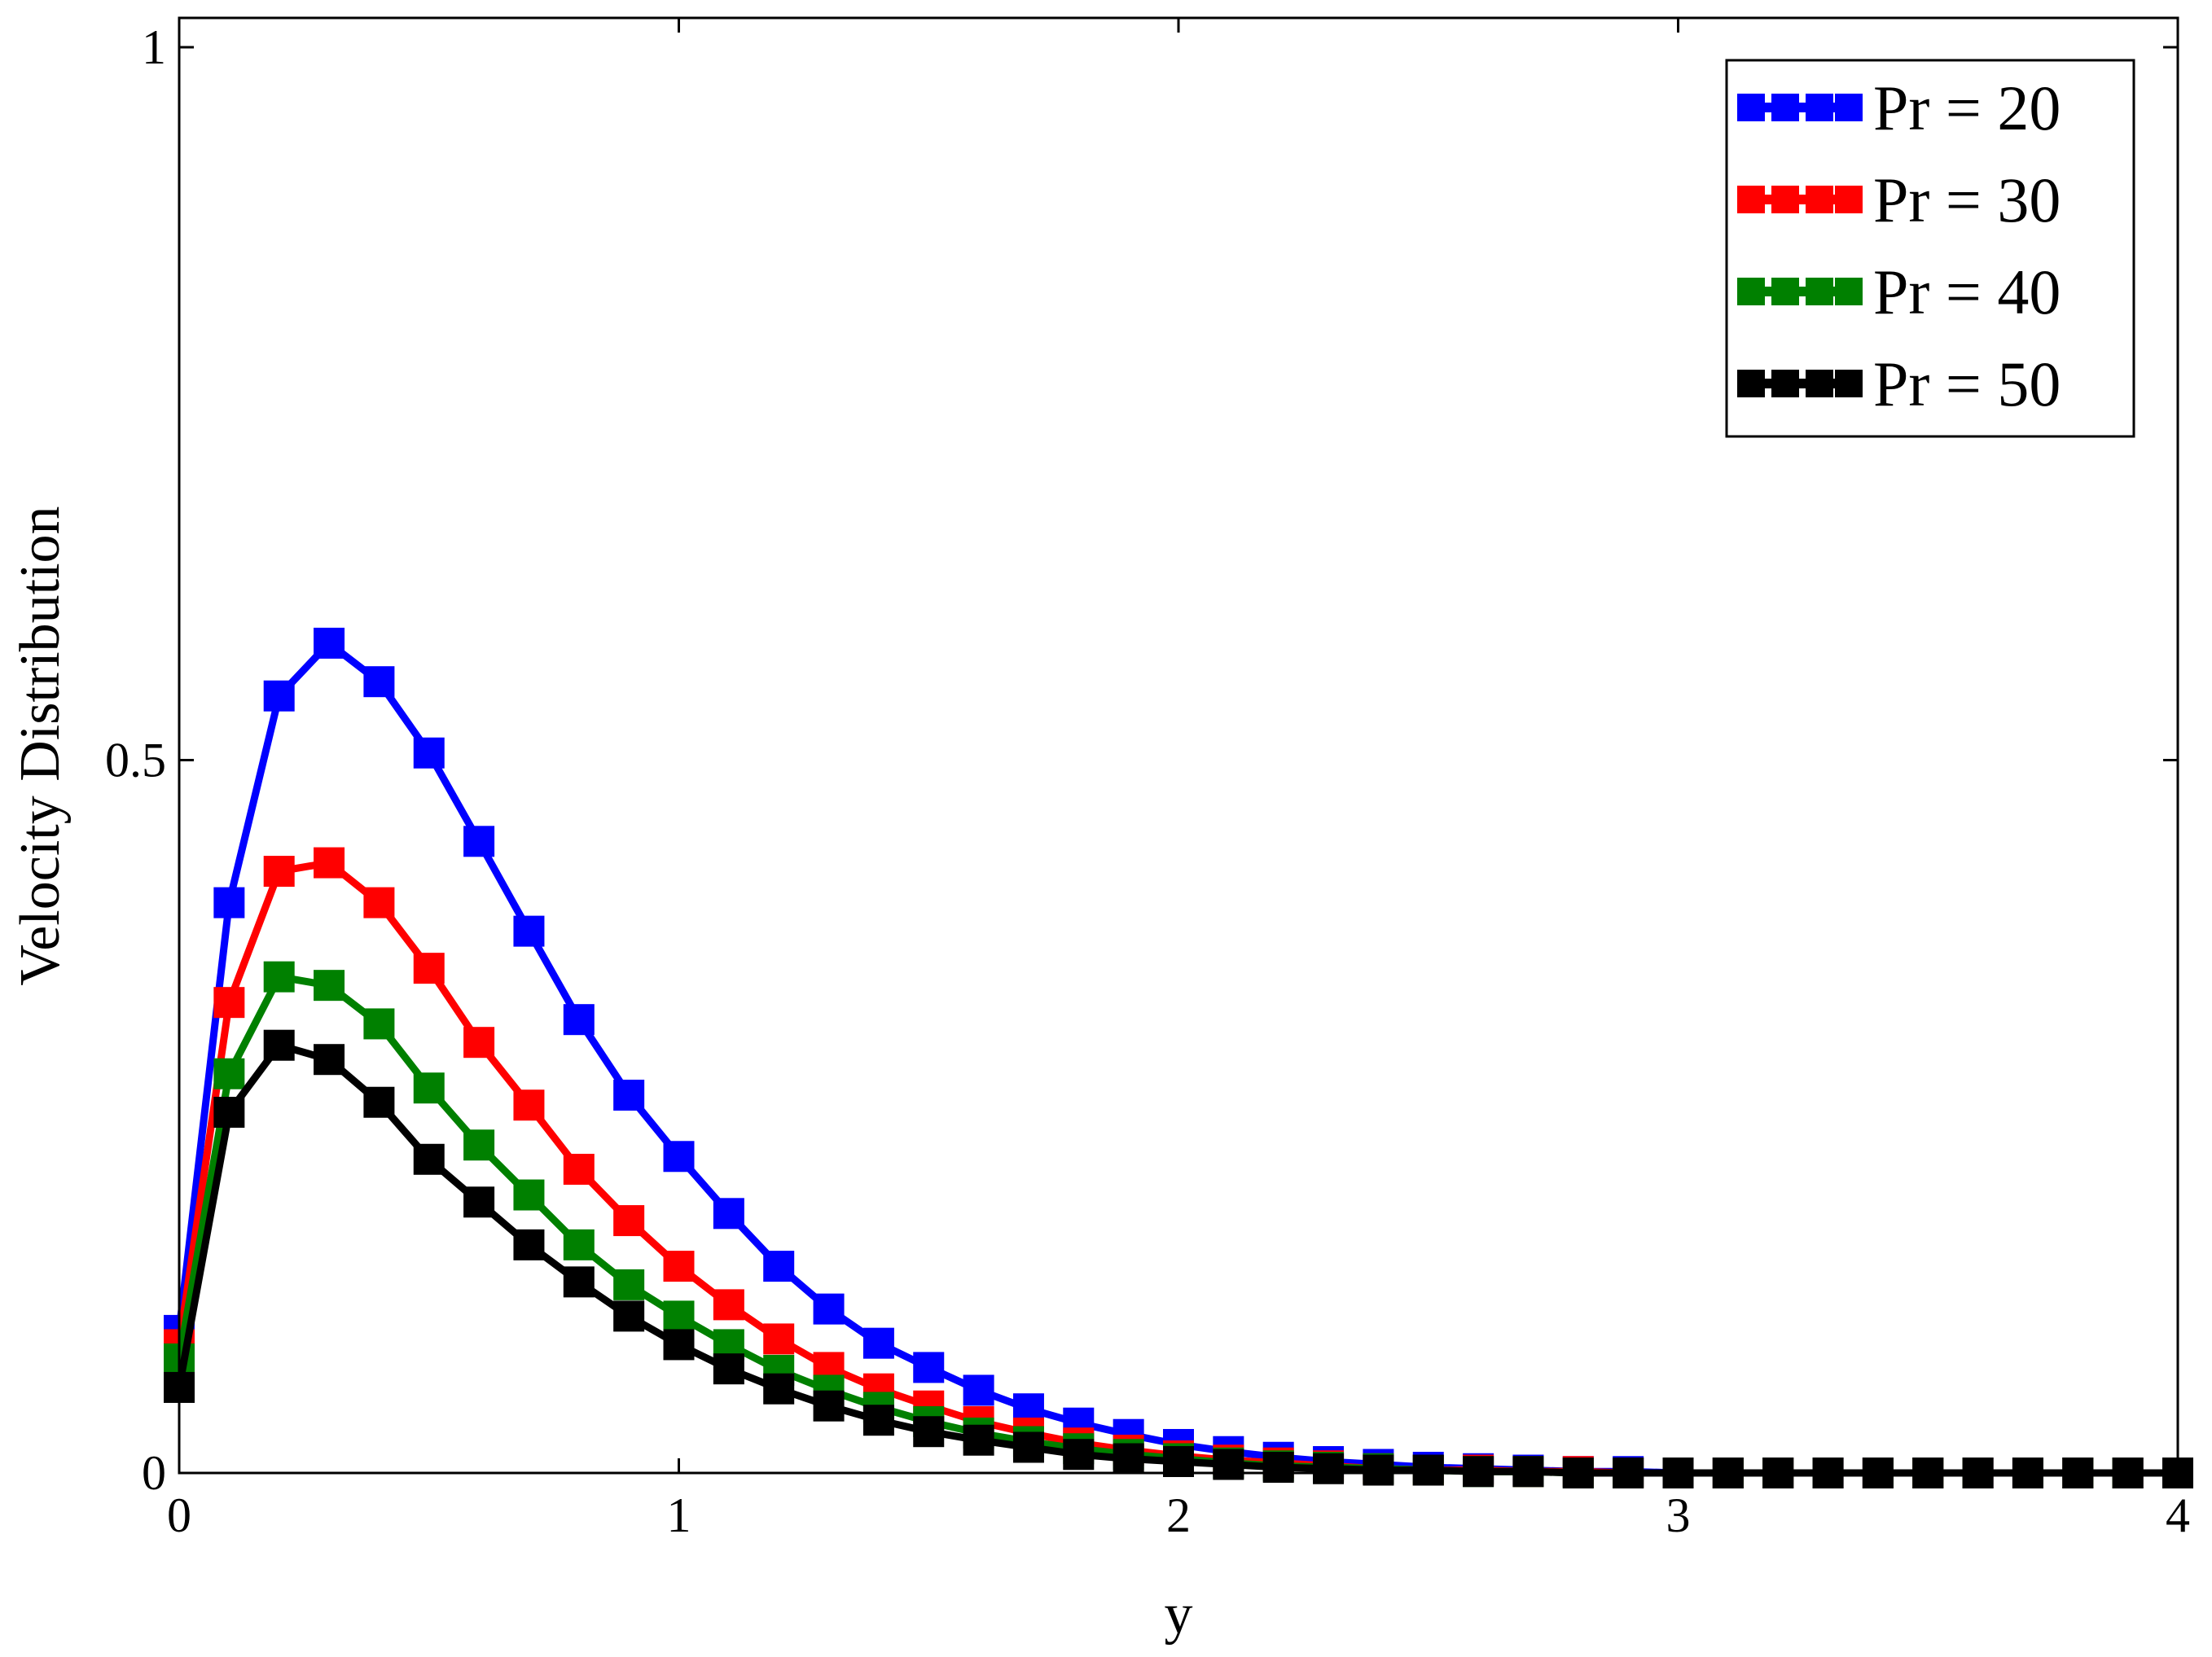  Describe the element at coordinates (1179, 1614) in the screenshot. I see `x-axis-label: y` at that location.